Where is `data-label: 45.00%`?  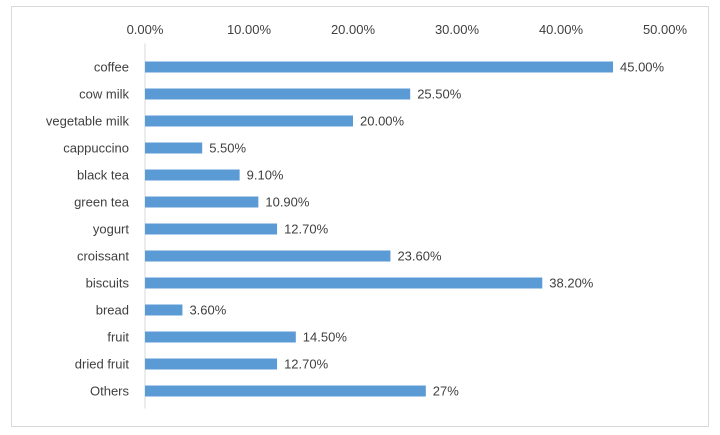
data-label: 45.00% is located at coordinates (642, 67).